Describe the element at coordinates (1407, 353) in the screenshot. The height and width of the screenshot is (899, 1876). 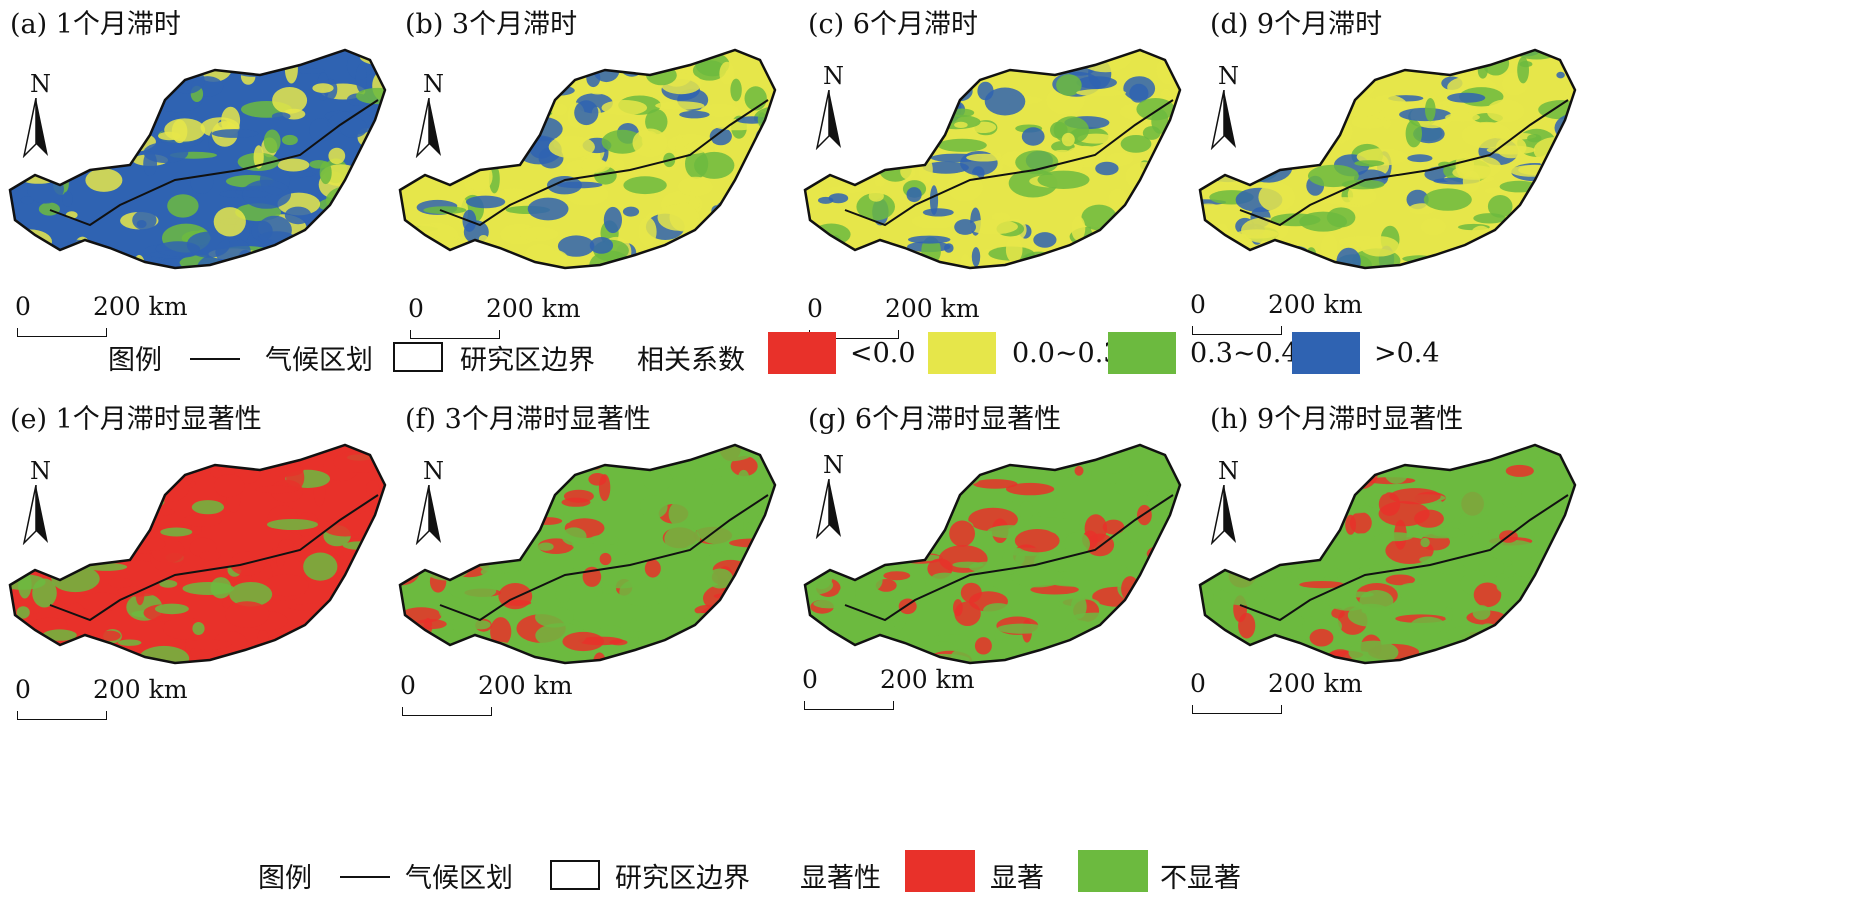
I see `legend-item-label: >0.4` at that location.